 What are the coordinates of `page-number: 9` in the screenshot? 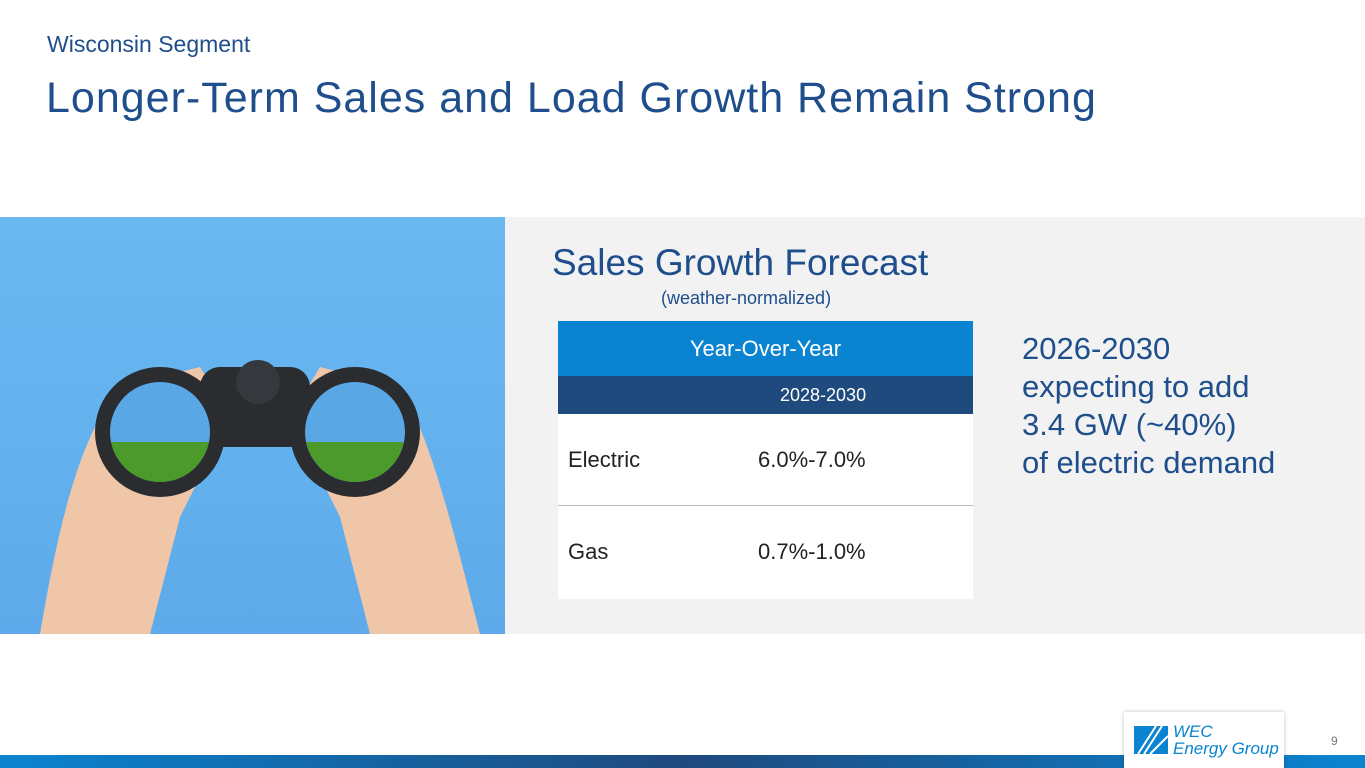 It's located at (1334, 741).